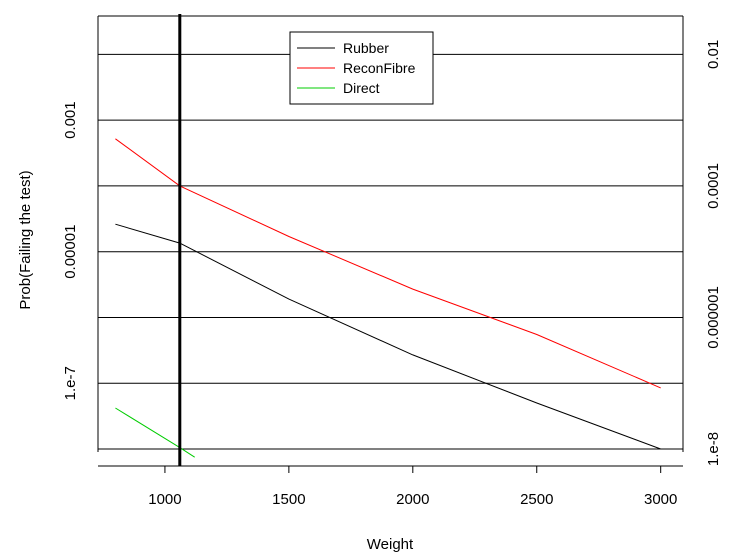  Describe the element at coordinates (713, 317) in the screenshot. I see `y-tick-label-right: 0.000001` at that location.